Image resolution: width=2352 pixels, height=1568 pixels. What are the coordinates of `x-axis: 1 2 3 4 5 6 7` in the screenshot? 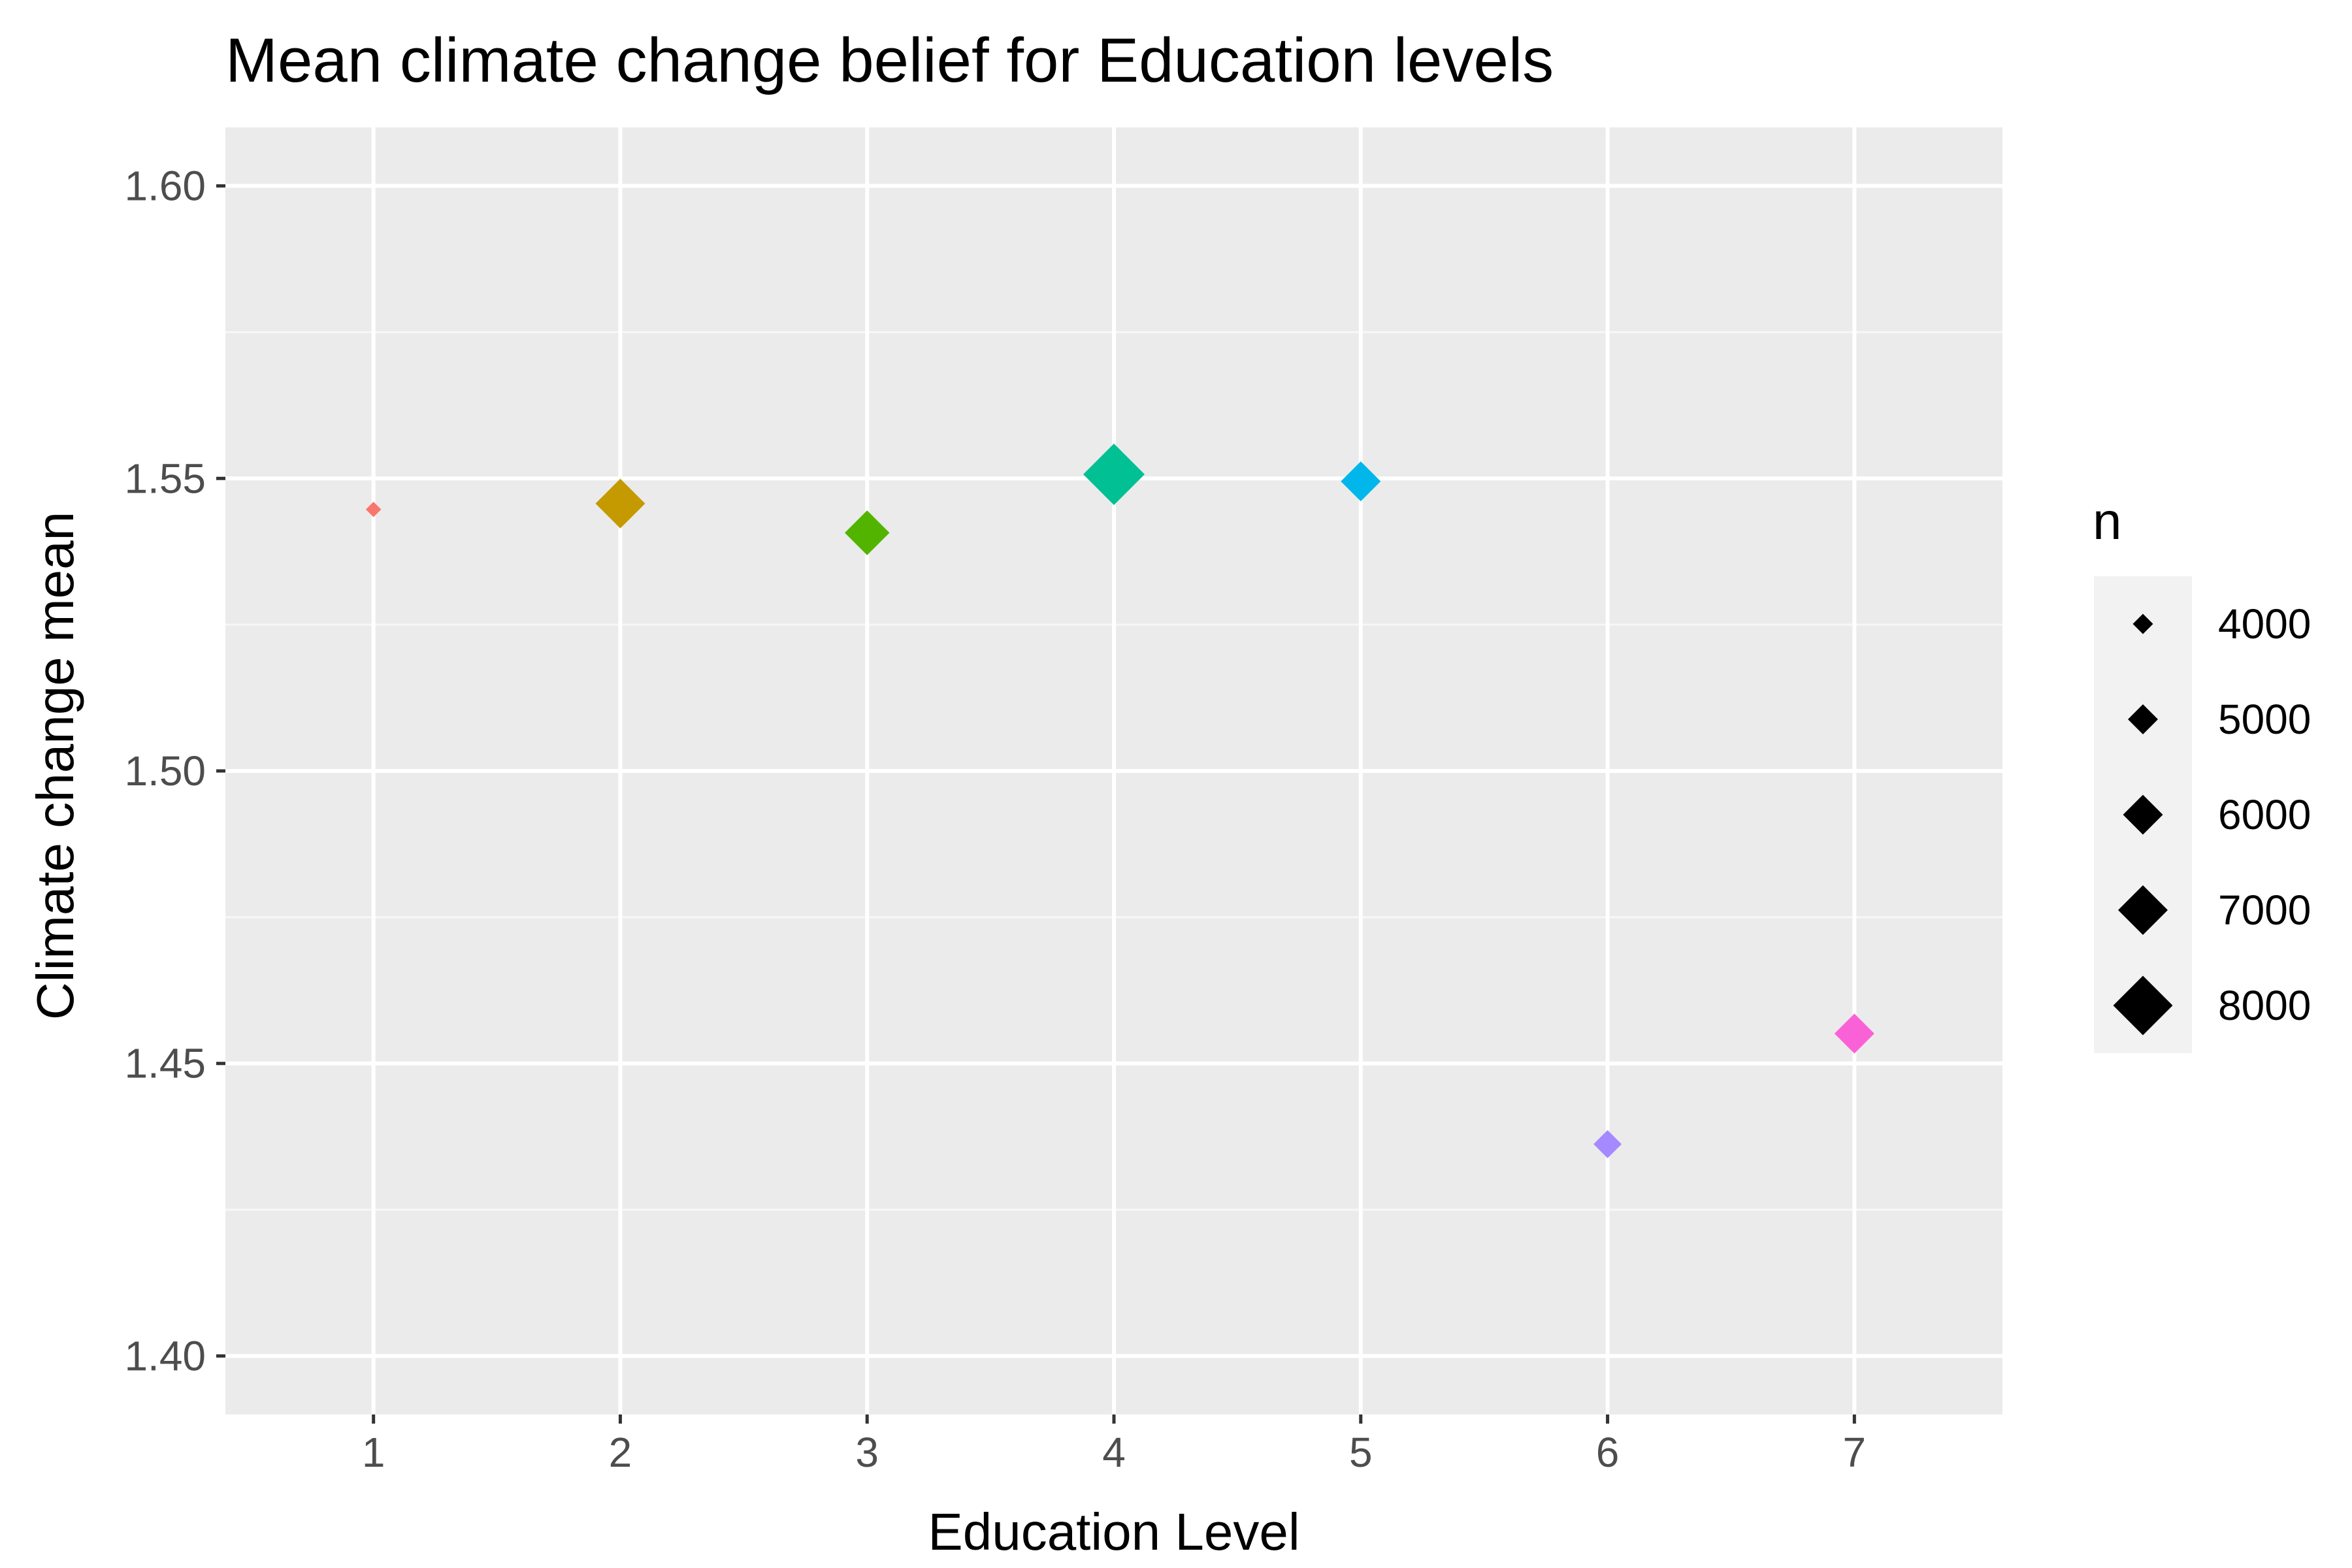 It's located at (1114, 1445).